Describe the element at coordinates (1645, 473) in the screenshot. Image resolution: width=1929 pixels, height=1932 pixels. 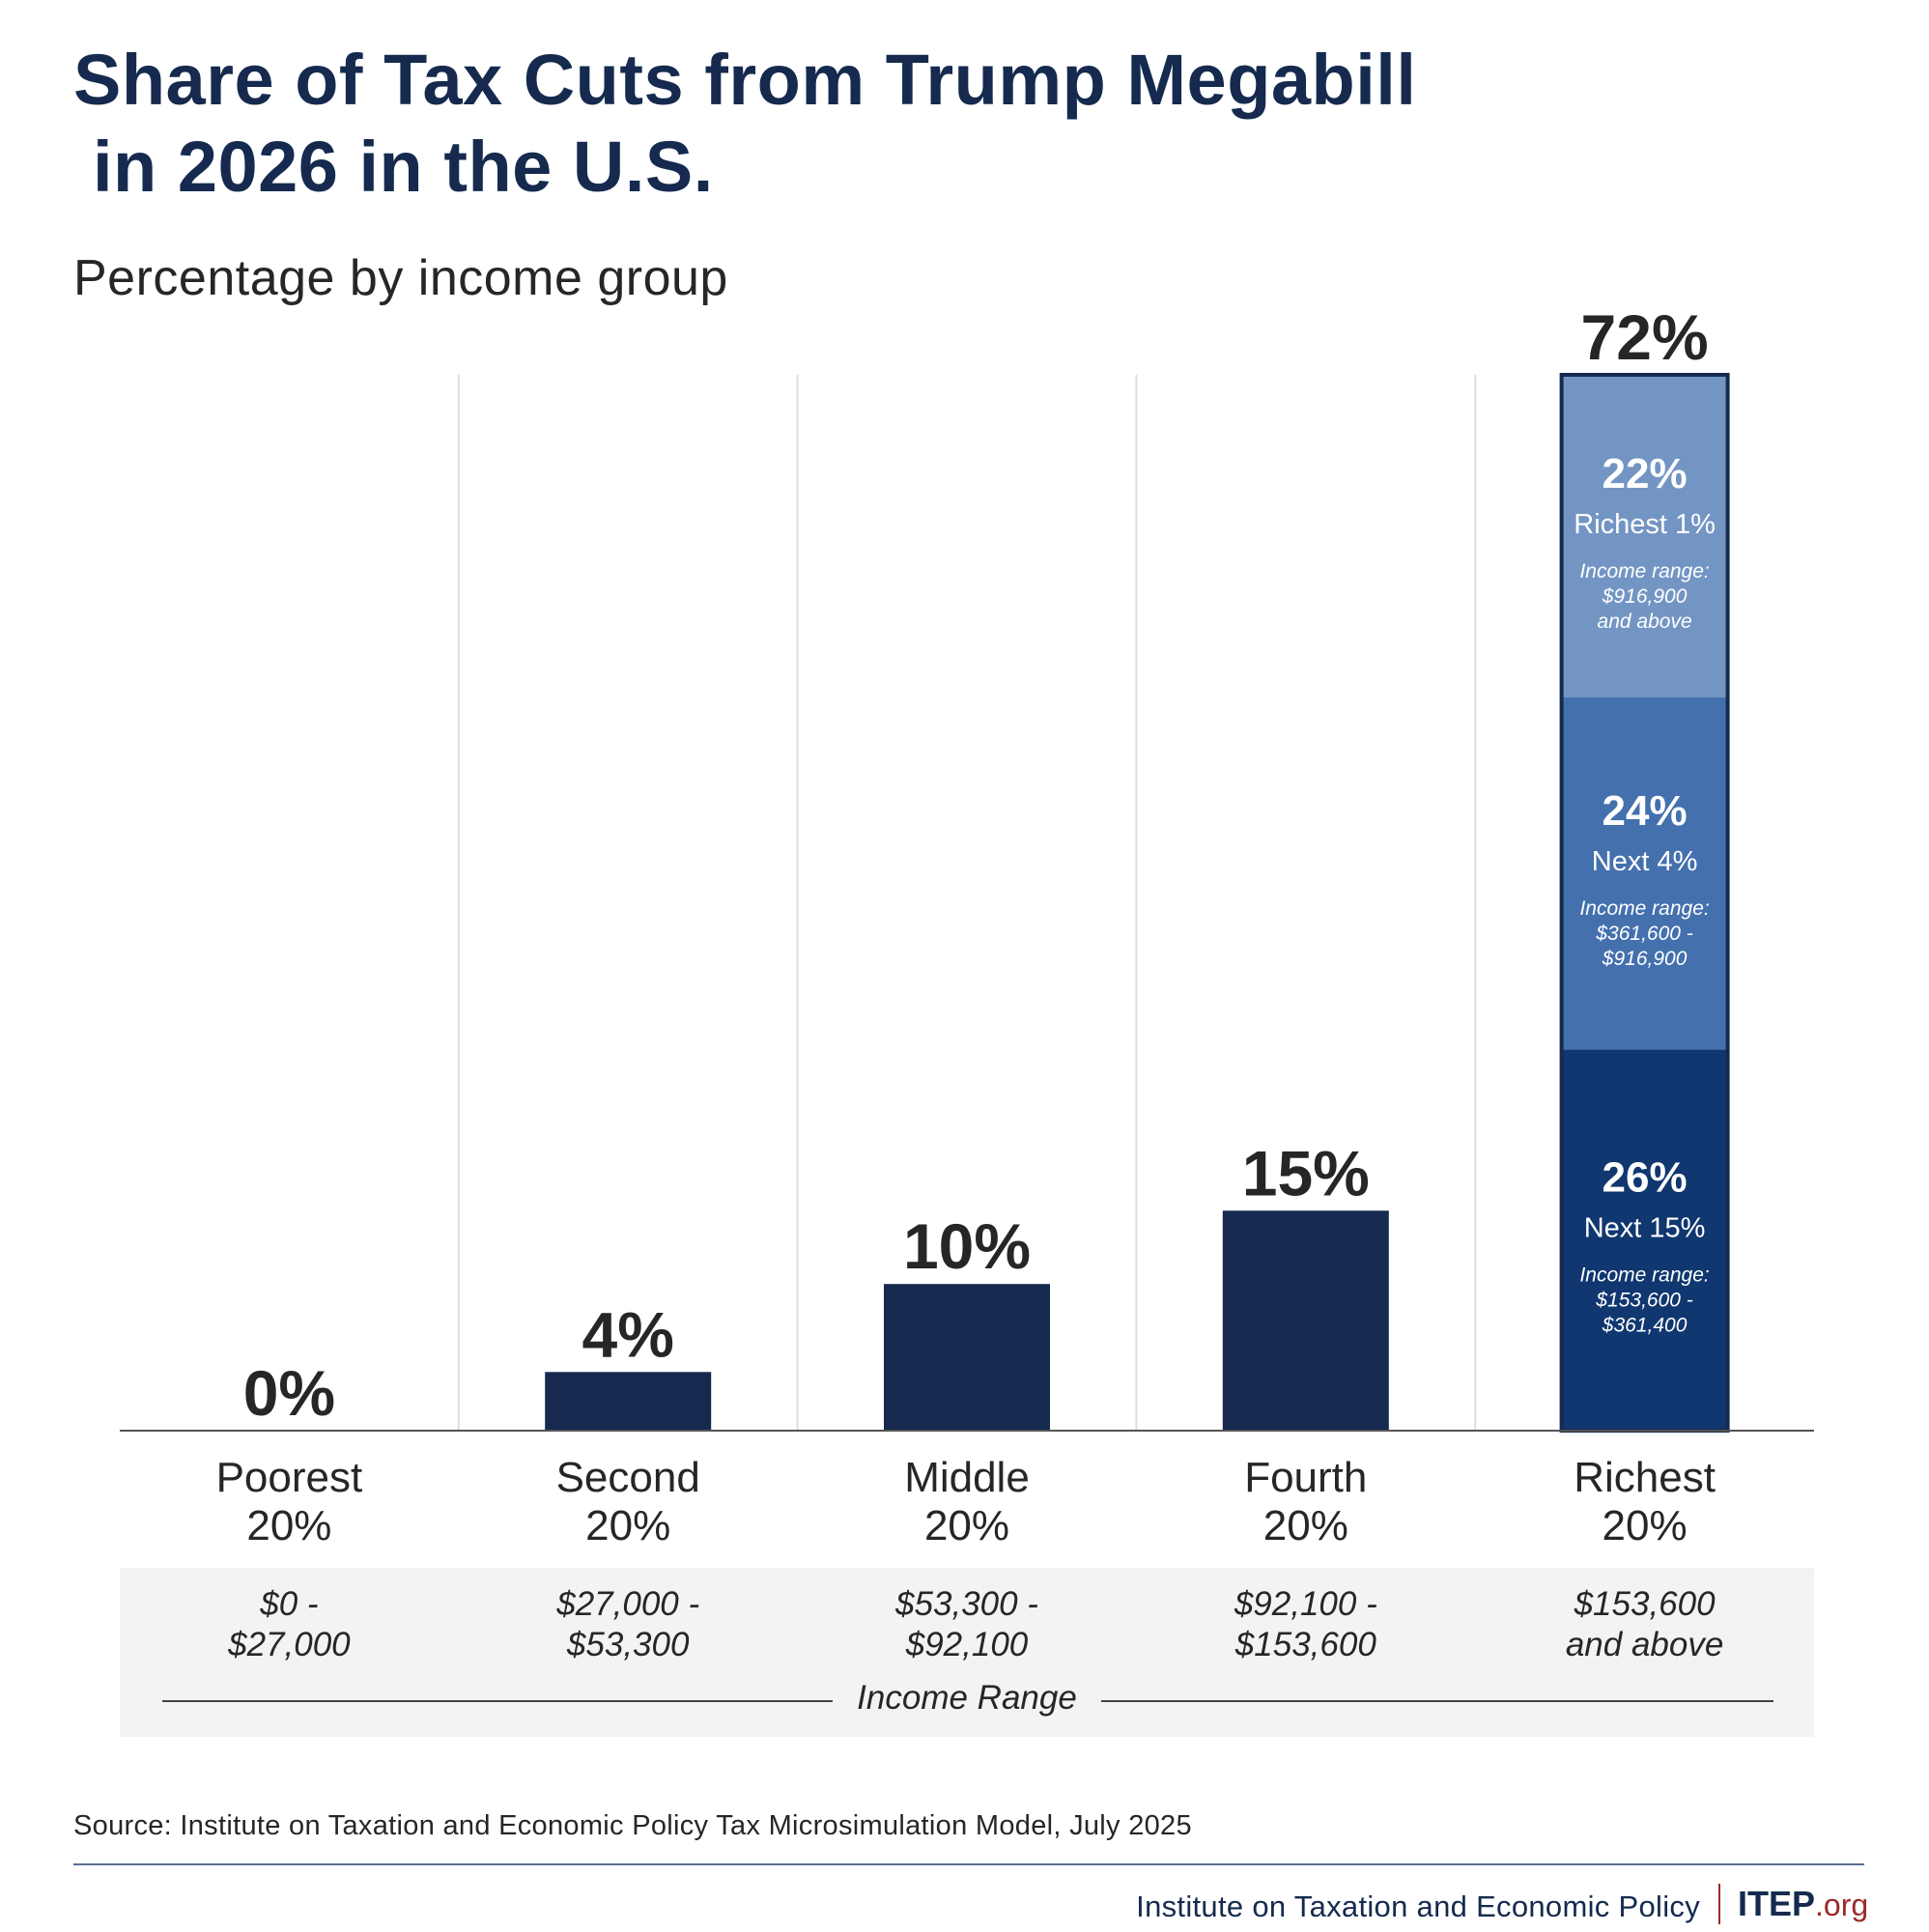
I see `segment-value-label: 22%` at that location.